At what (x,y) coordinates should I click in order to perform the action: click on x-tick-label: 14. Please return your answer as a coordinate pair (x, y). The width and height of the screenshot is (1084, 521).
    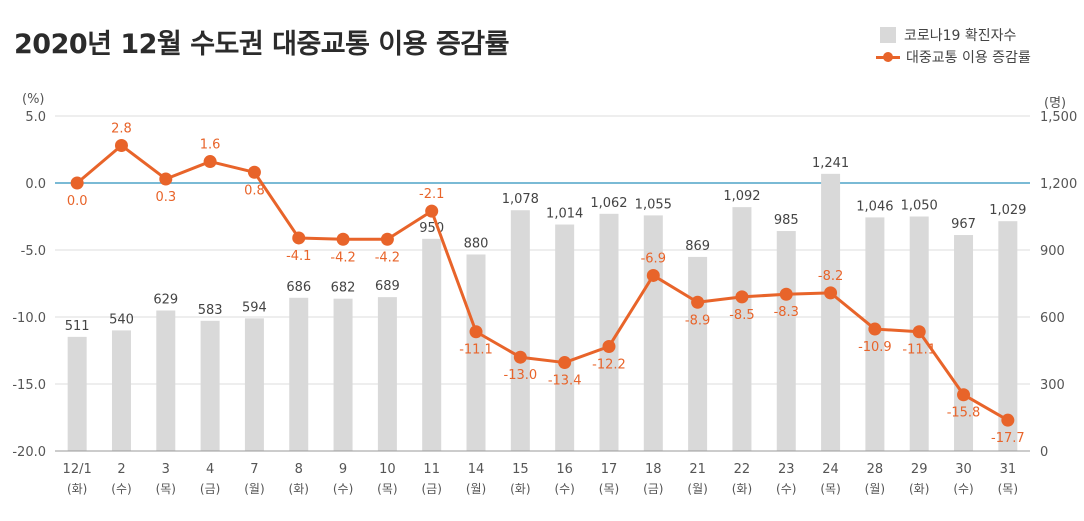
    Looking at the image, I should click on (476, 469).